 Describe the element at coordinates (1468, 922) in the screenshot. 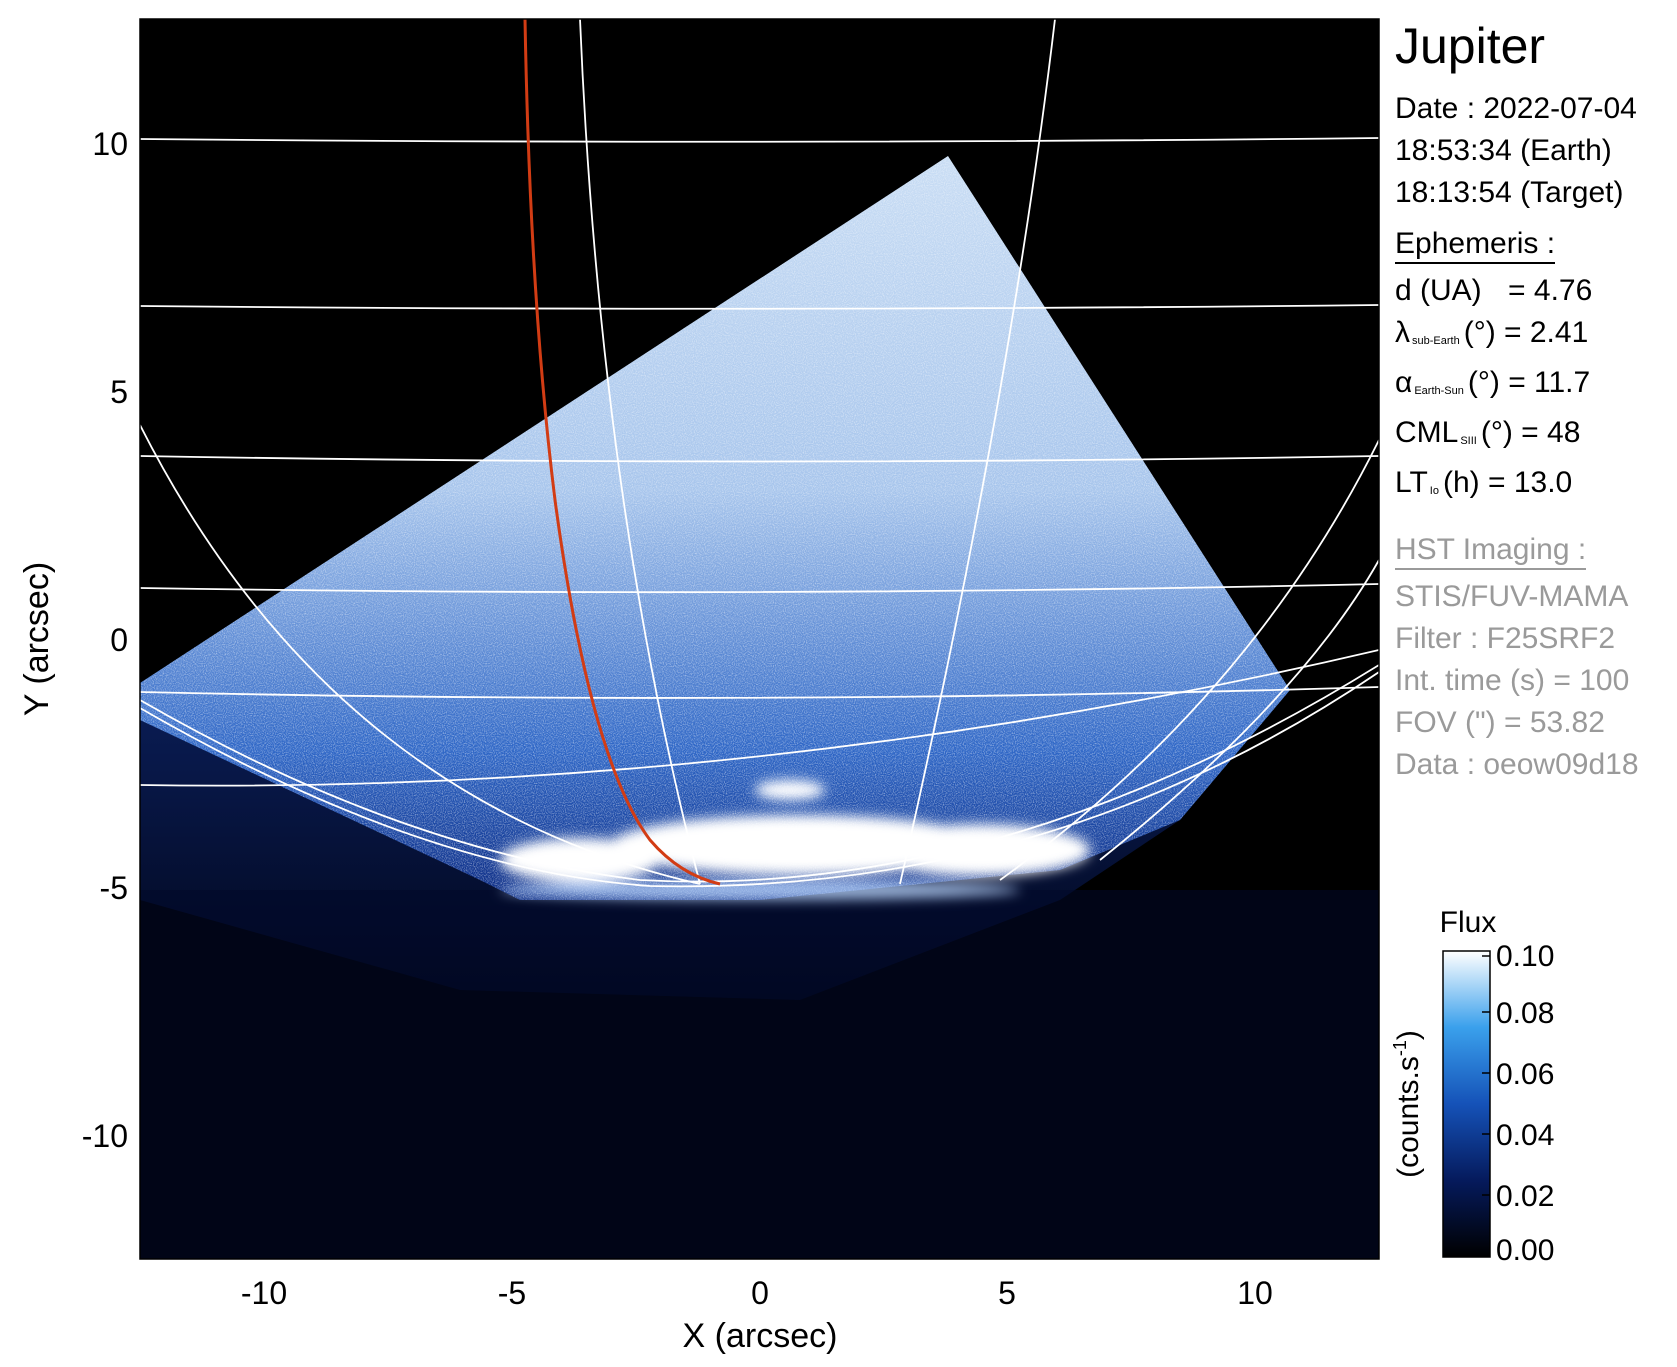

I see `colorbar-title: Flux` at that location.